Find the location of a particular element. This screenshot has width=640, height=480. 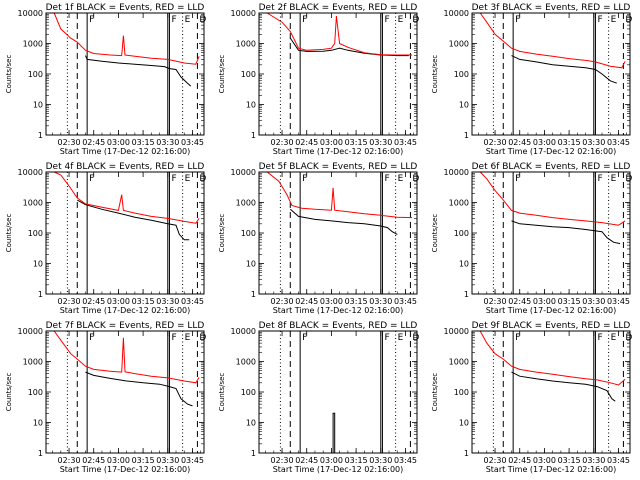

panel-title: Det 2f BLACK = Events, RED = LLD is located at coordinates (338, 8).